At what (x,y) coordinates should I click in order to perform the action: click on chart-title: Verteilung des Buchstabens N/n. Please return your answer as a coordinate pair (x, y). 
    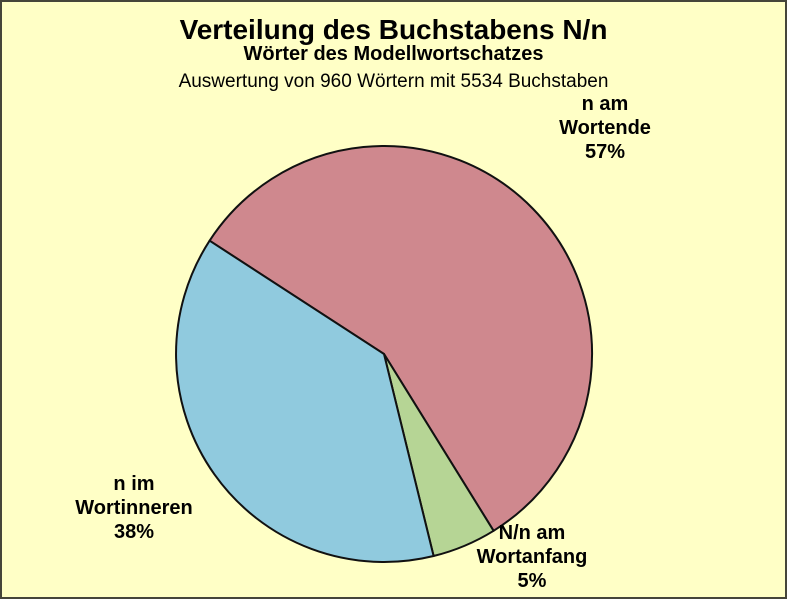
    Looking at the image, I should click on (393, 29).